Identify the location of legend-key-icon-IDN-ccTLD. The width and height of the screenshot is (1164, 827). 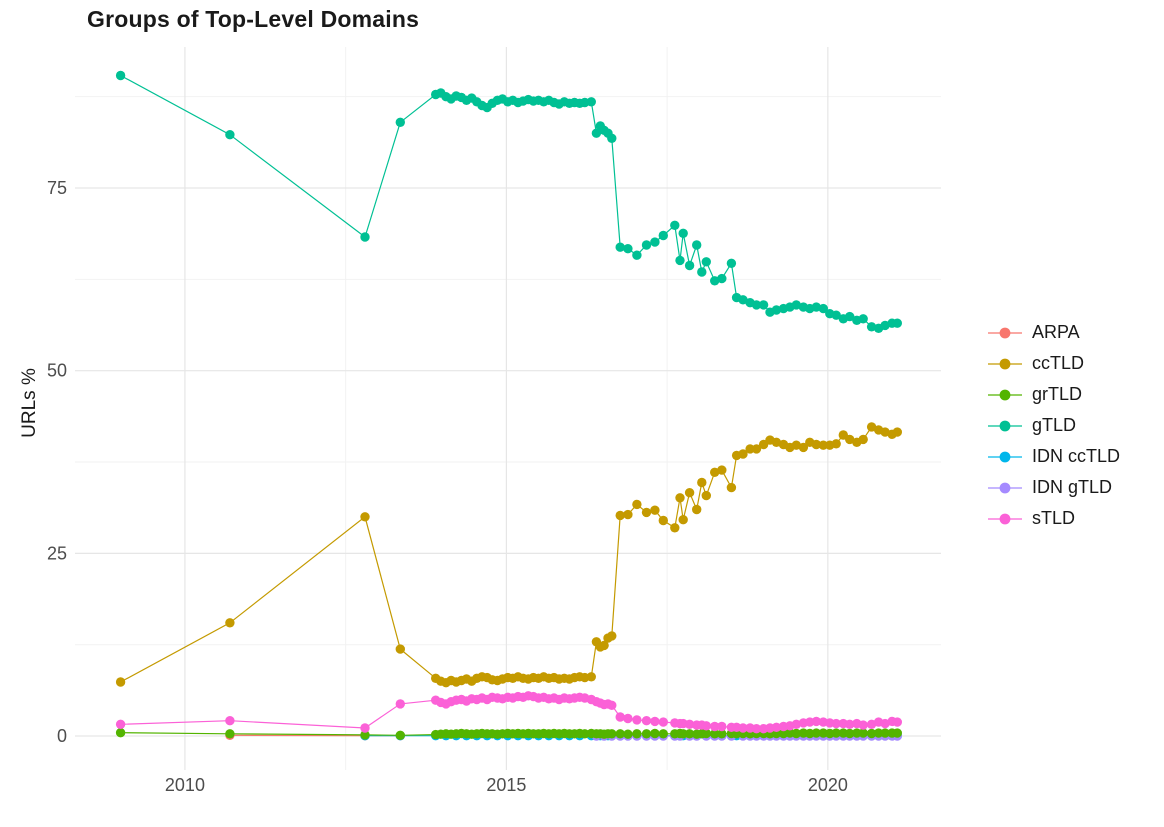
(1005, 456).